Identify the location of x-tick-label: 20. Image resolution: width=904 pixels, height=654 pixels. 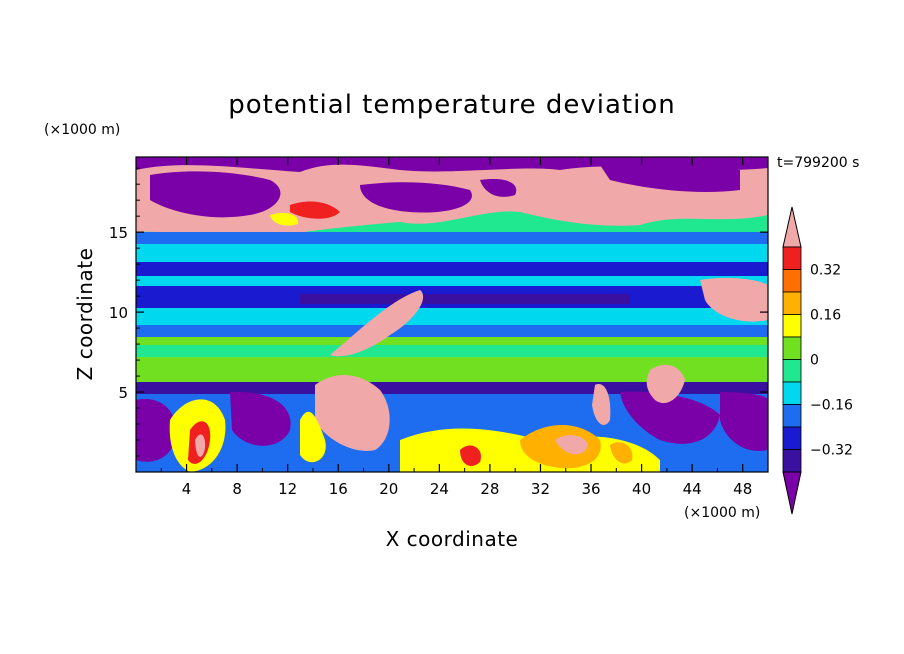
(388, 489).